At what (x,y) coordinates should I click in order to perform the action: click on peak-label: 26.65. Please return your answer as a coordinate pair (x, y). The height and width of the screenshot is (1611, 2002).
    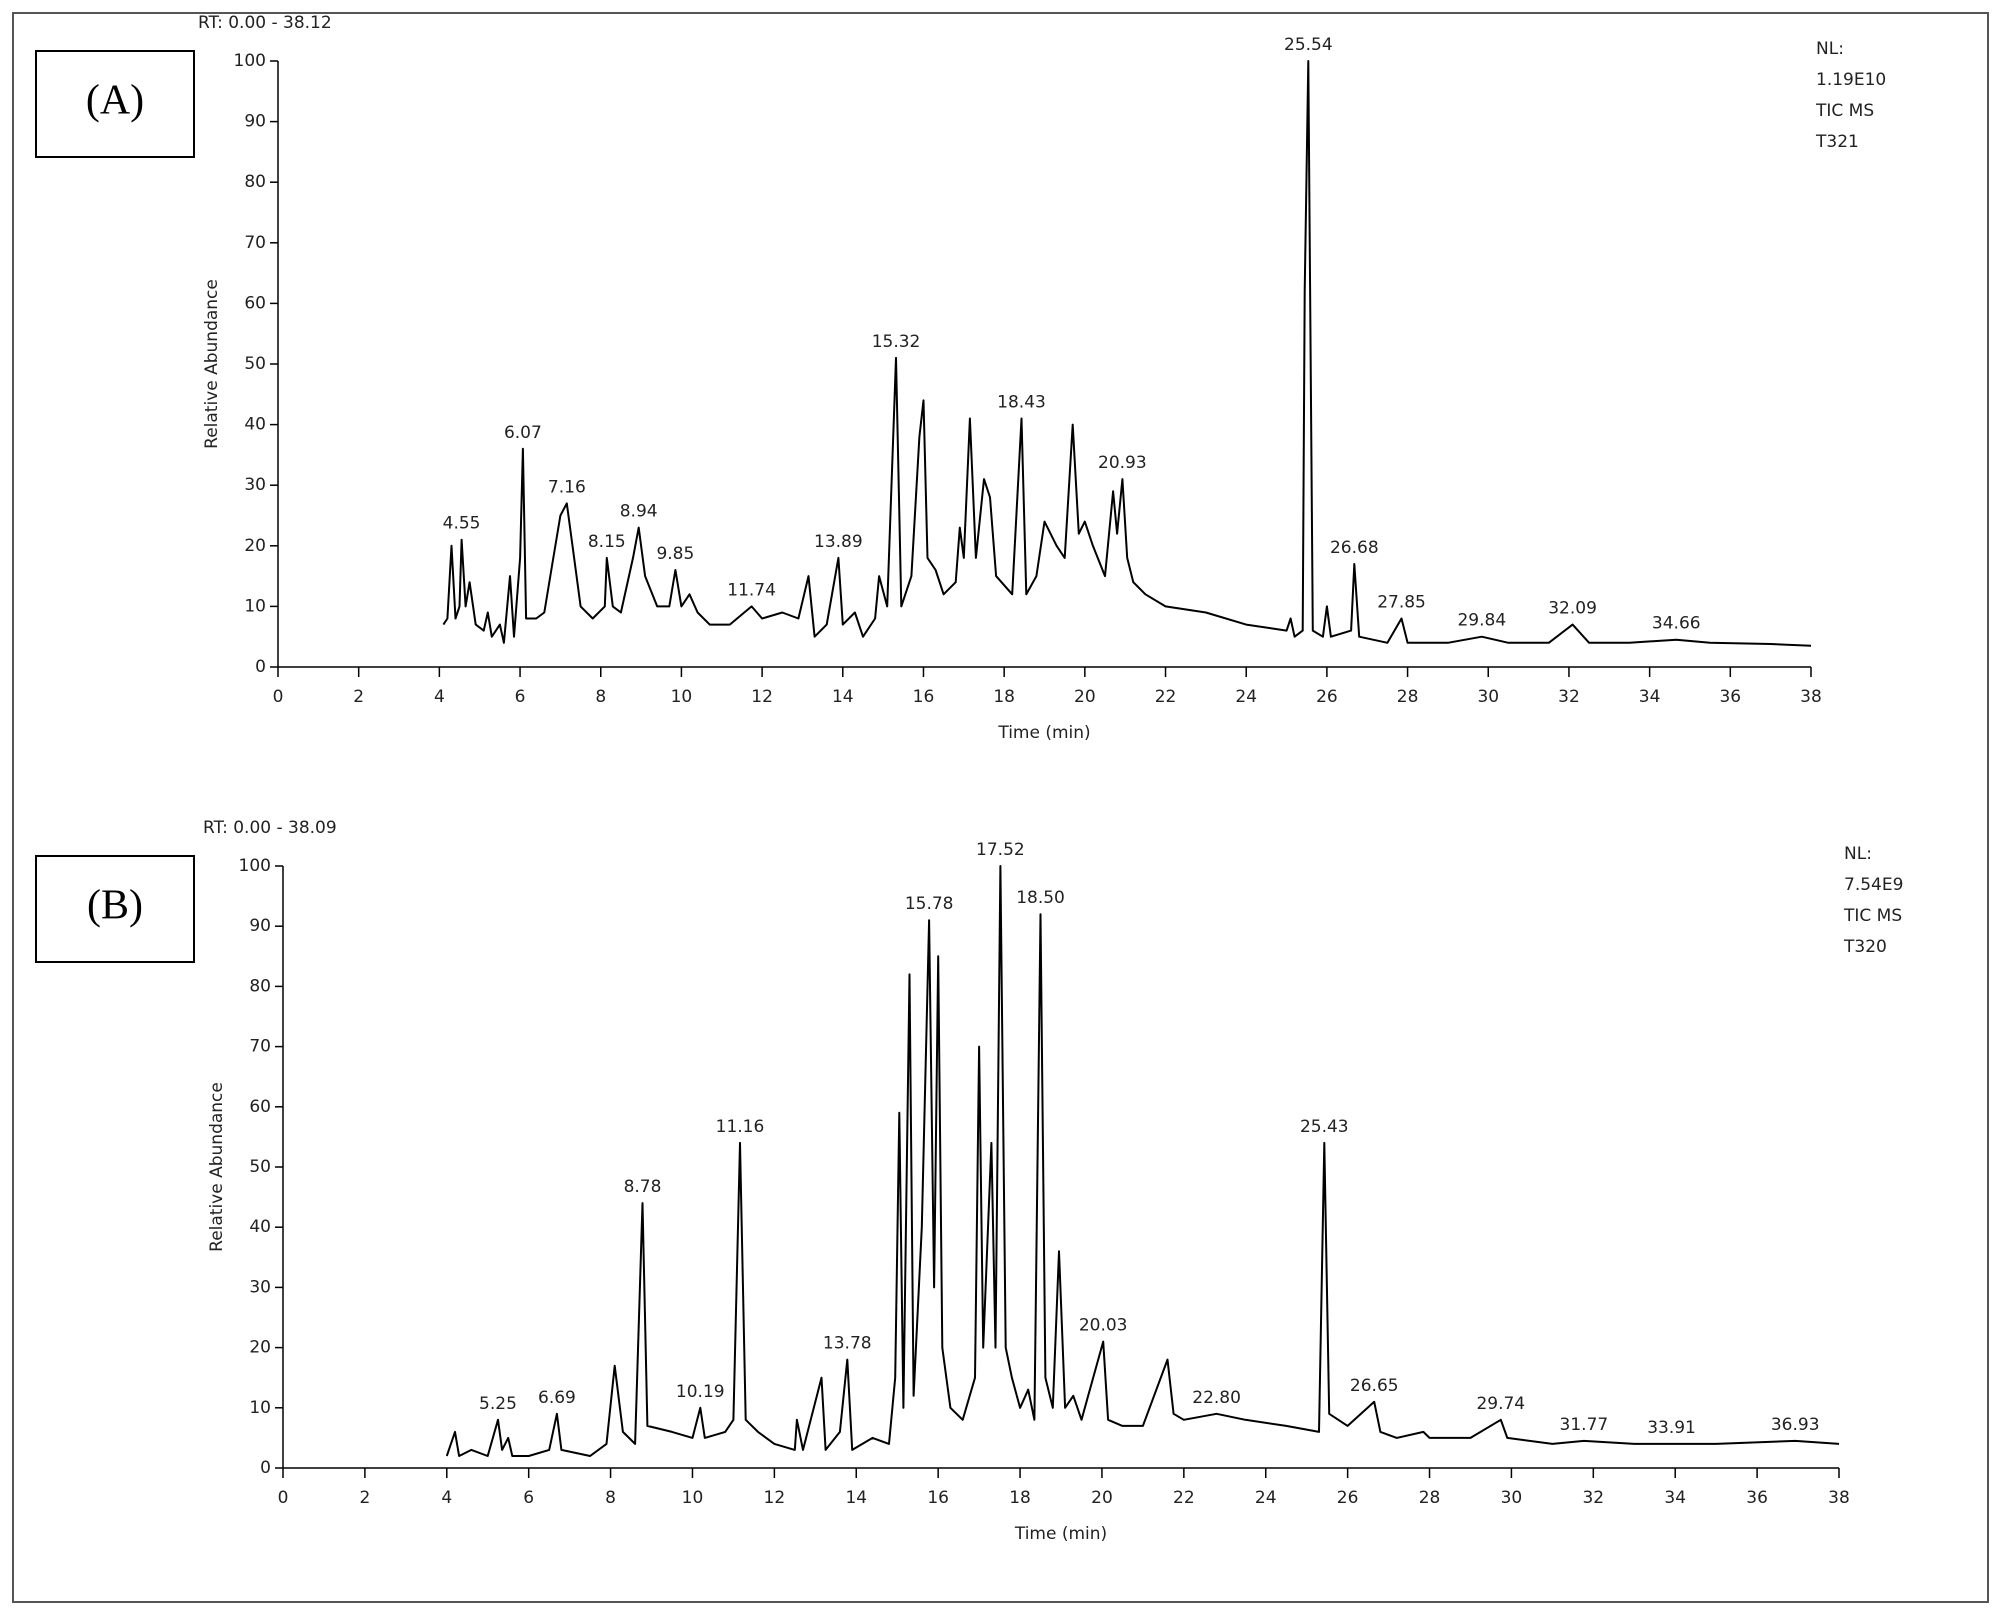
    Looking at the image, I should click on (1374, 1386).